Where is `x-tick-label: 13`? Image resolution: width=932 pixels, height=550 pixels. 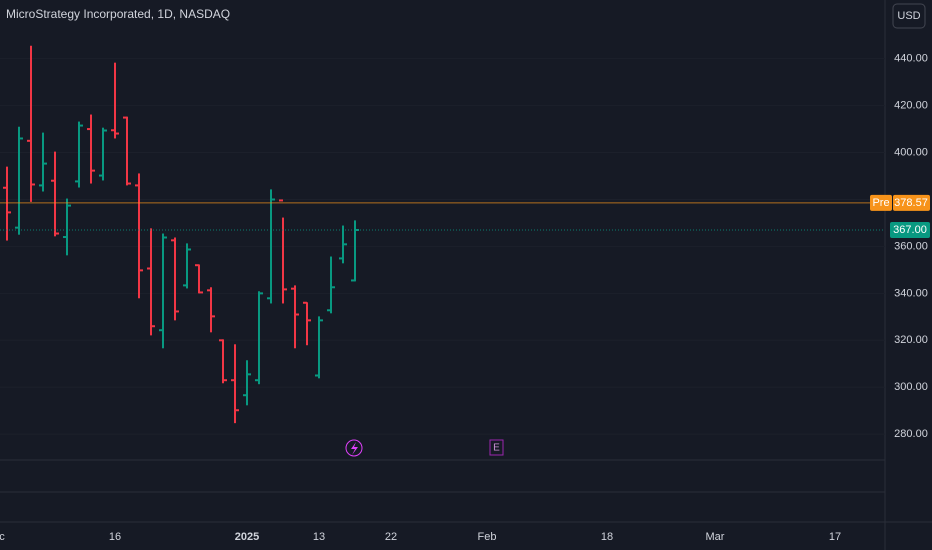
x-tick-label: 13 is located at coordinates (319, 537).